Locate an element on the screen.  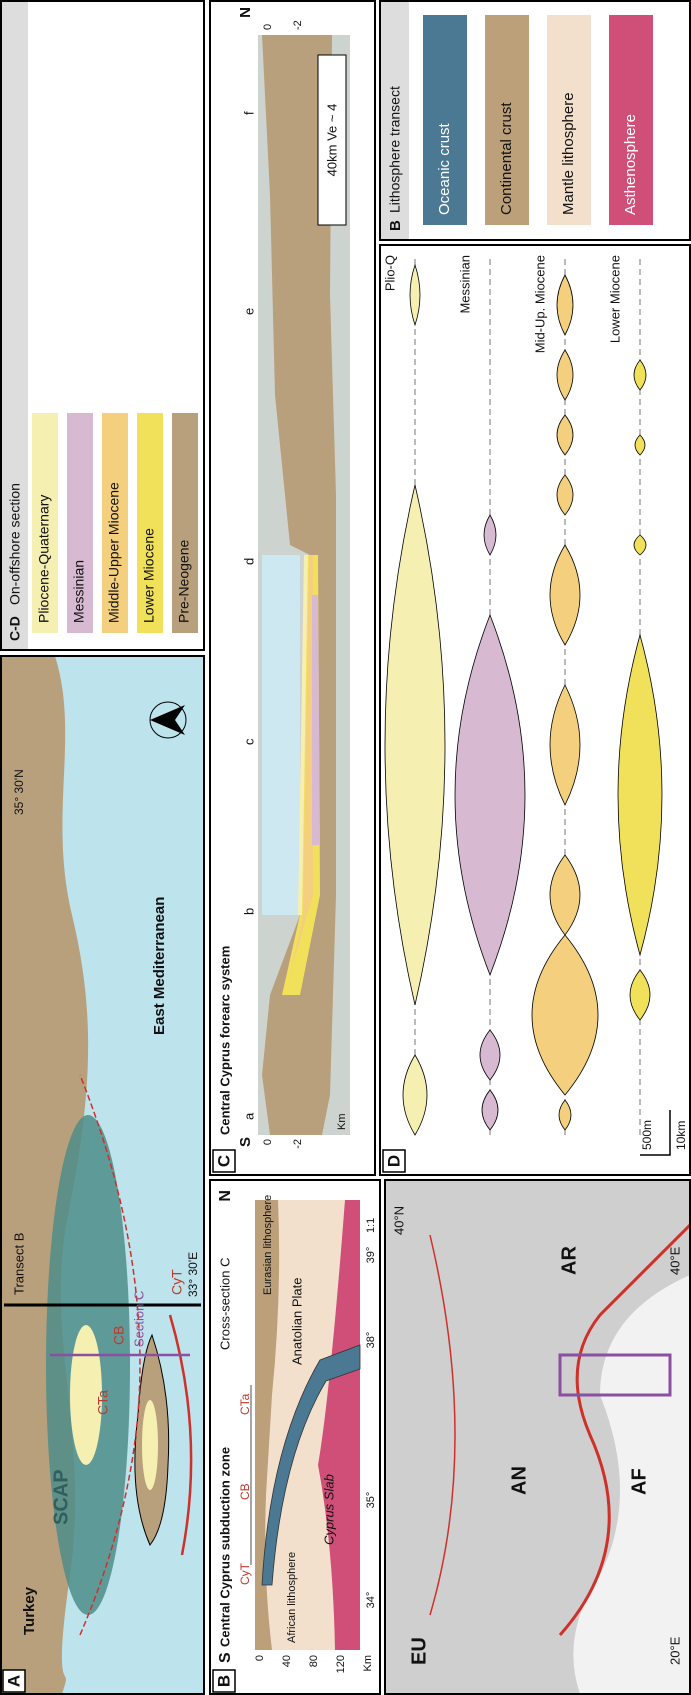
north-arrow is located at coordinates (167, 720).